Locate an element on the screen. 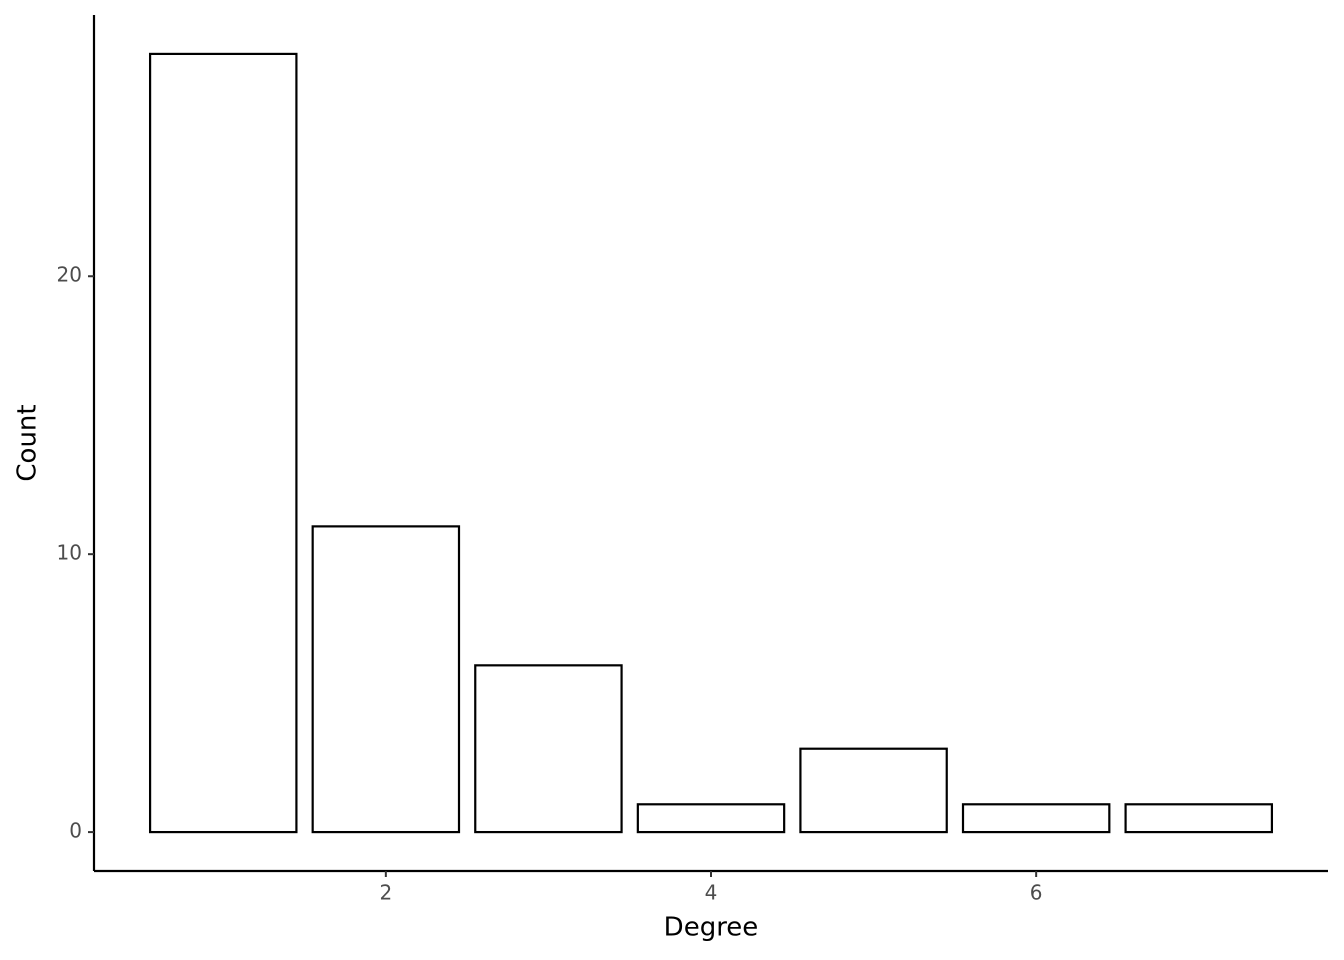  y-tick-label: 20 is located at coordinates (69, 275).